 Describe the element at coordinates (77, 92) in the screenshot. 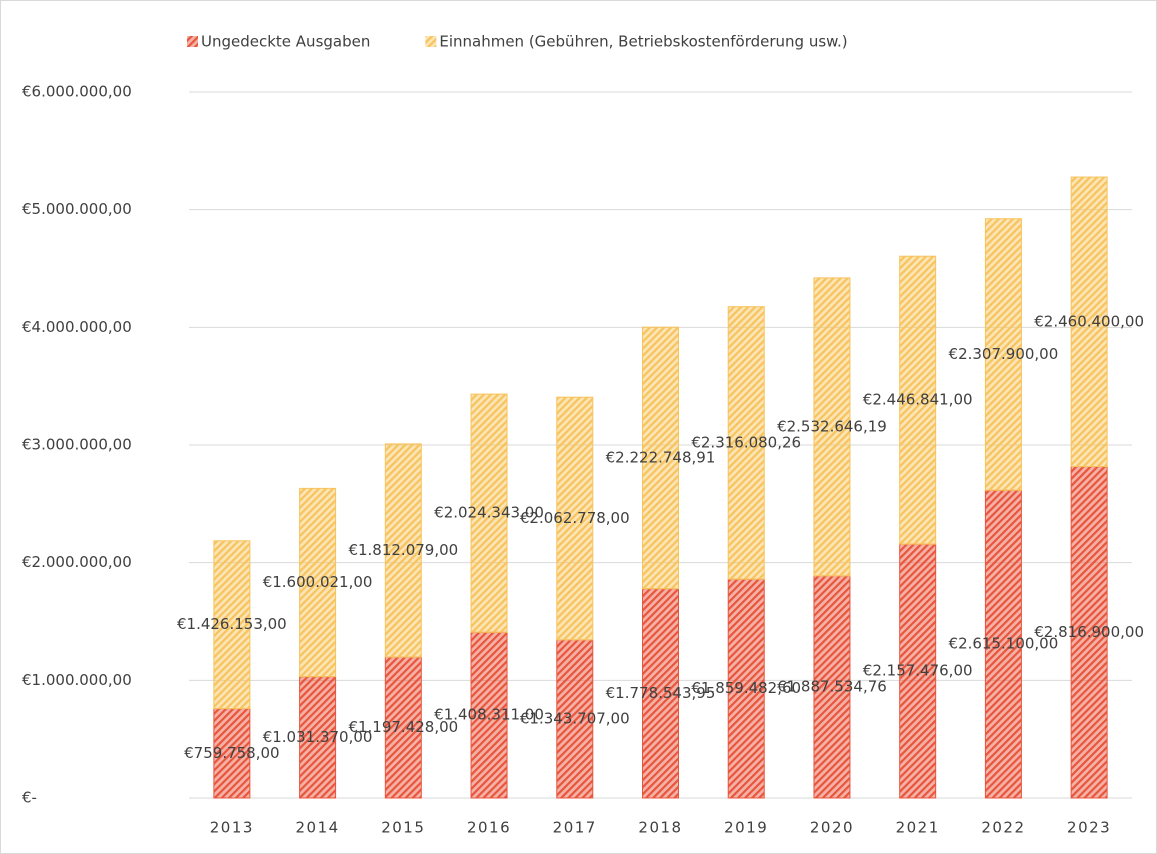

I see `y-tick-label: €6.000.000,00` at that location.